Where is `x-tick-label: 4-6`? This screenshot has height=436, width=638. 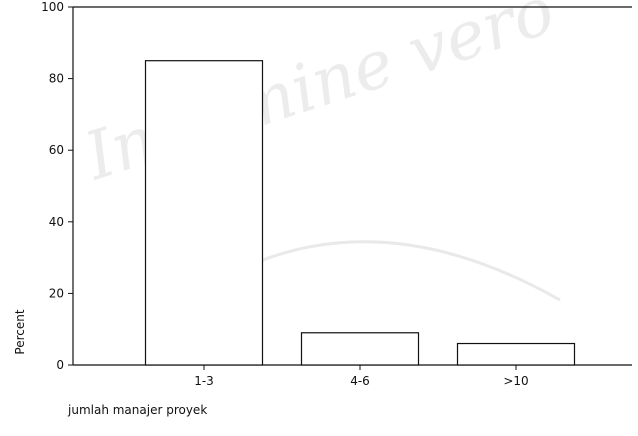
x-tick-label: 4-6 is located at coordinates (360, 381).